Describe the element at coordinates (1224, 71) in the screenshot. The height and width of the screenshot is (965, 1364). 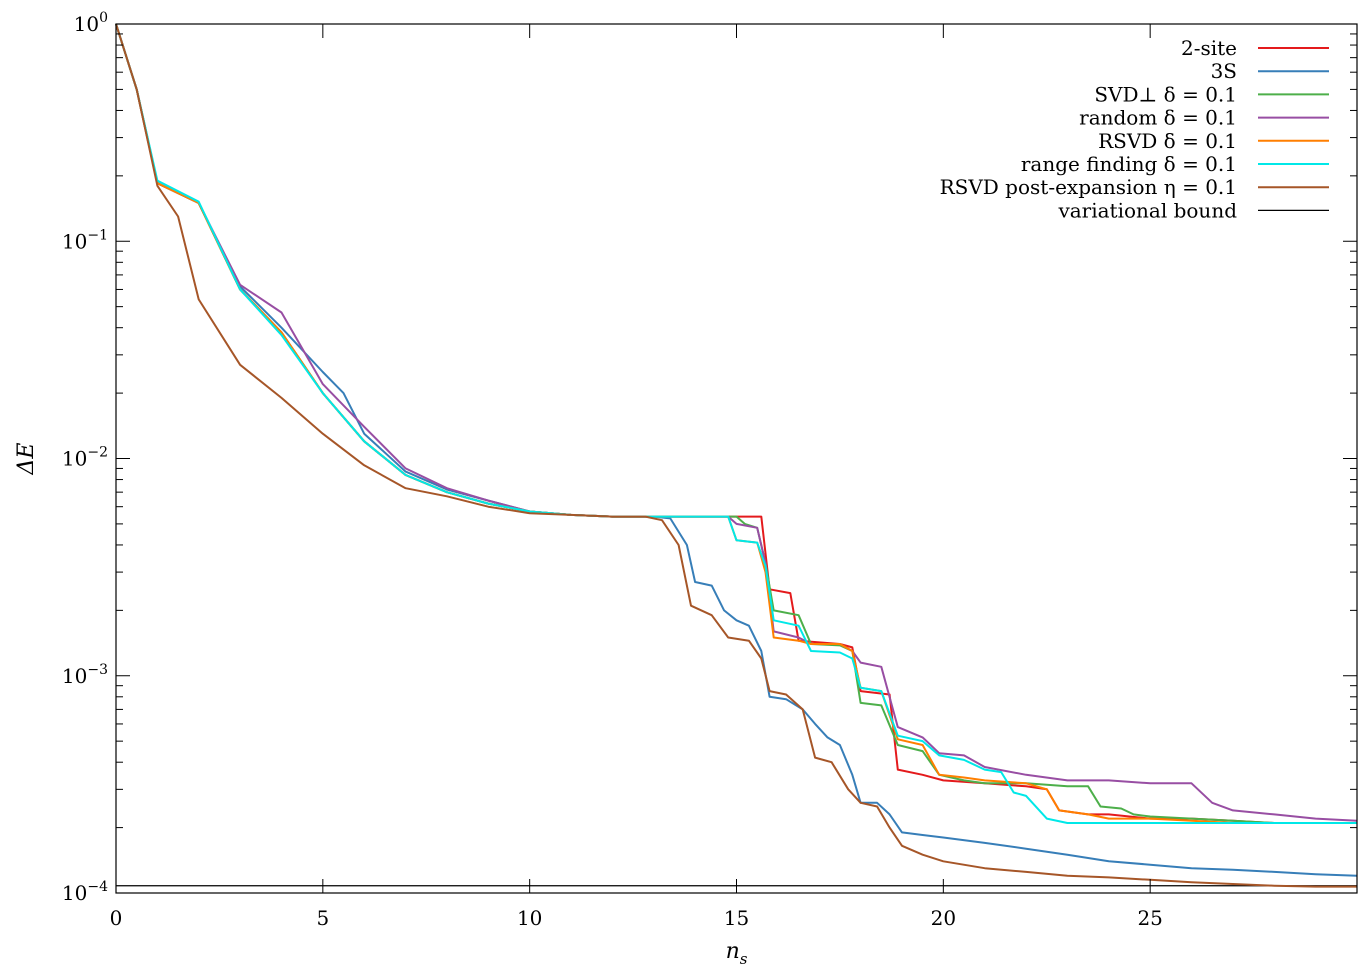
I see `legend-label-1: 3S` at that location.